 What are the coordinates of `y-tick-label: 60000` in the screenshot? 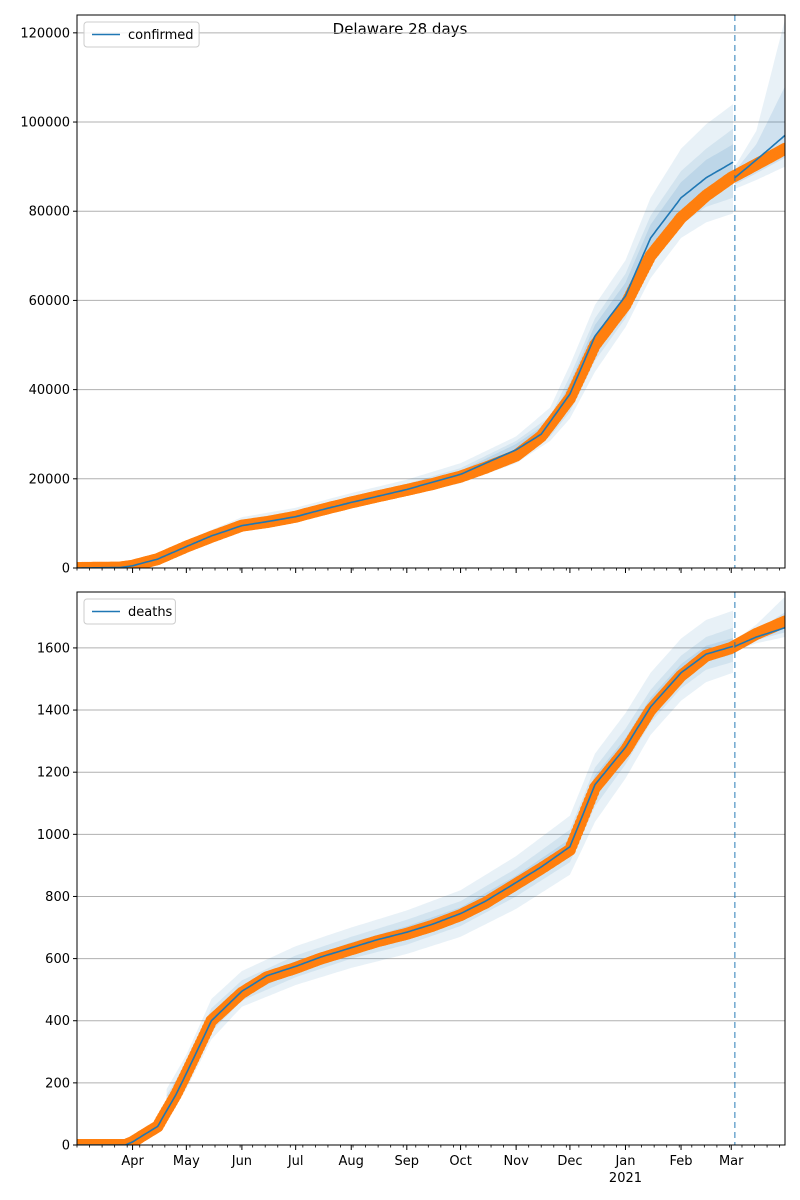 It's located at (49, 301).